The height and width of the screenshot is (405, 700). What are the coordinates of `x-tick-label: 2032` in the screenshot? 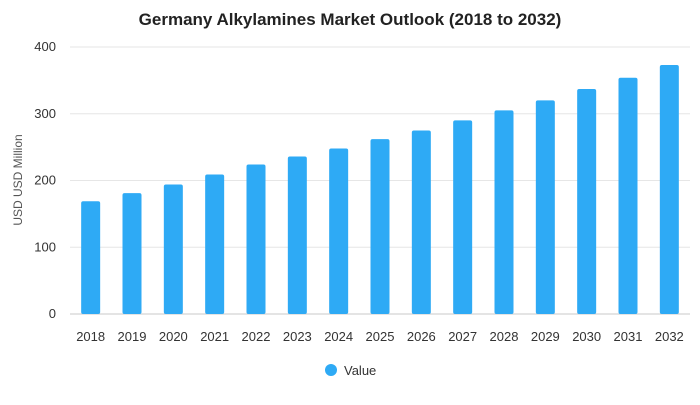 It's located at (669, 336).